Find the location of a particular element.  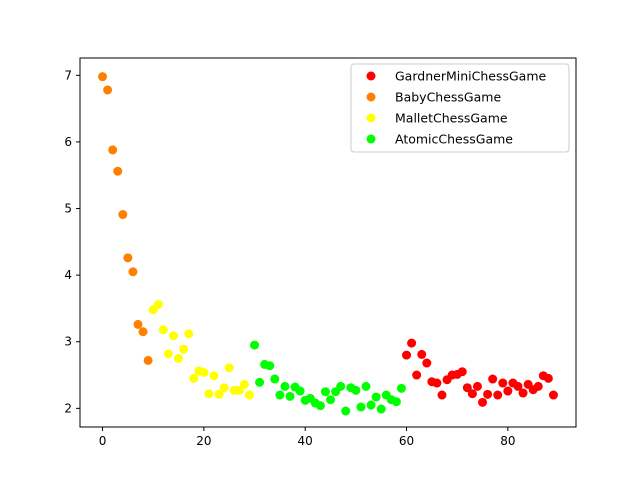

legend-item: MalletChessGame is located at coordinates (437, 118).